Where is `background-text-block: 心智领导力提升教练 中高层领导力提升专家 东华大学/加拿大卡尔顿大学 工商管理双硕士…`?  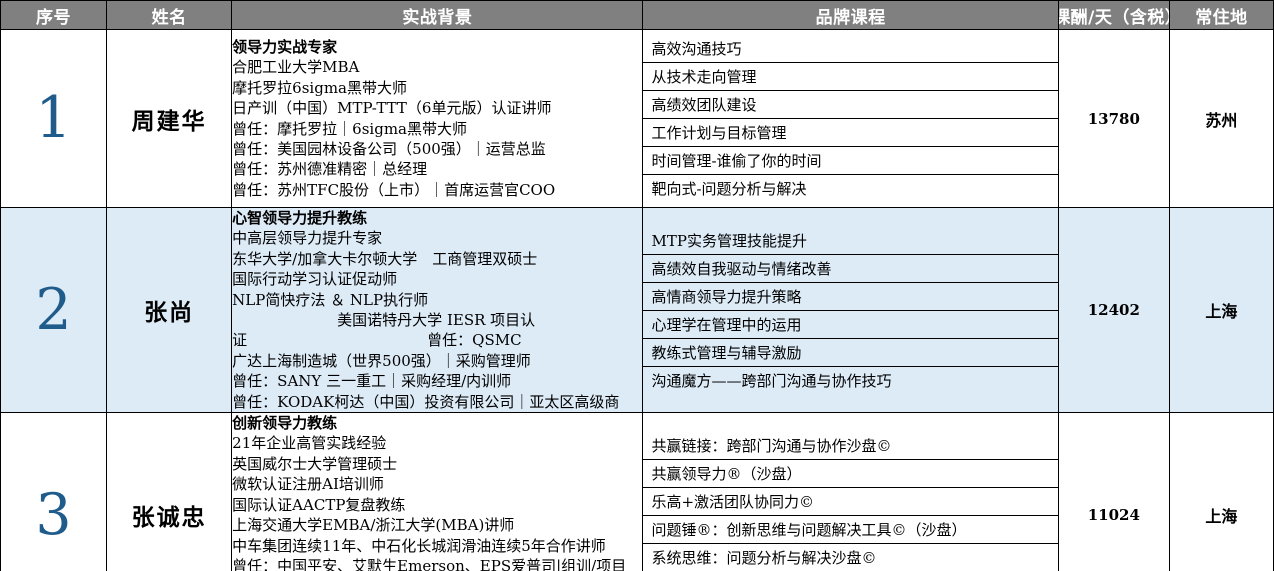 background-text-block: 心智领导力提升教练 中高层领导力提升专家 东华大学/加拿大卡尔顿大学 工商管理双硕士… is located at coordinates (437, 310).